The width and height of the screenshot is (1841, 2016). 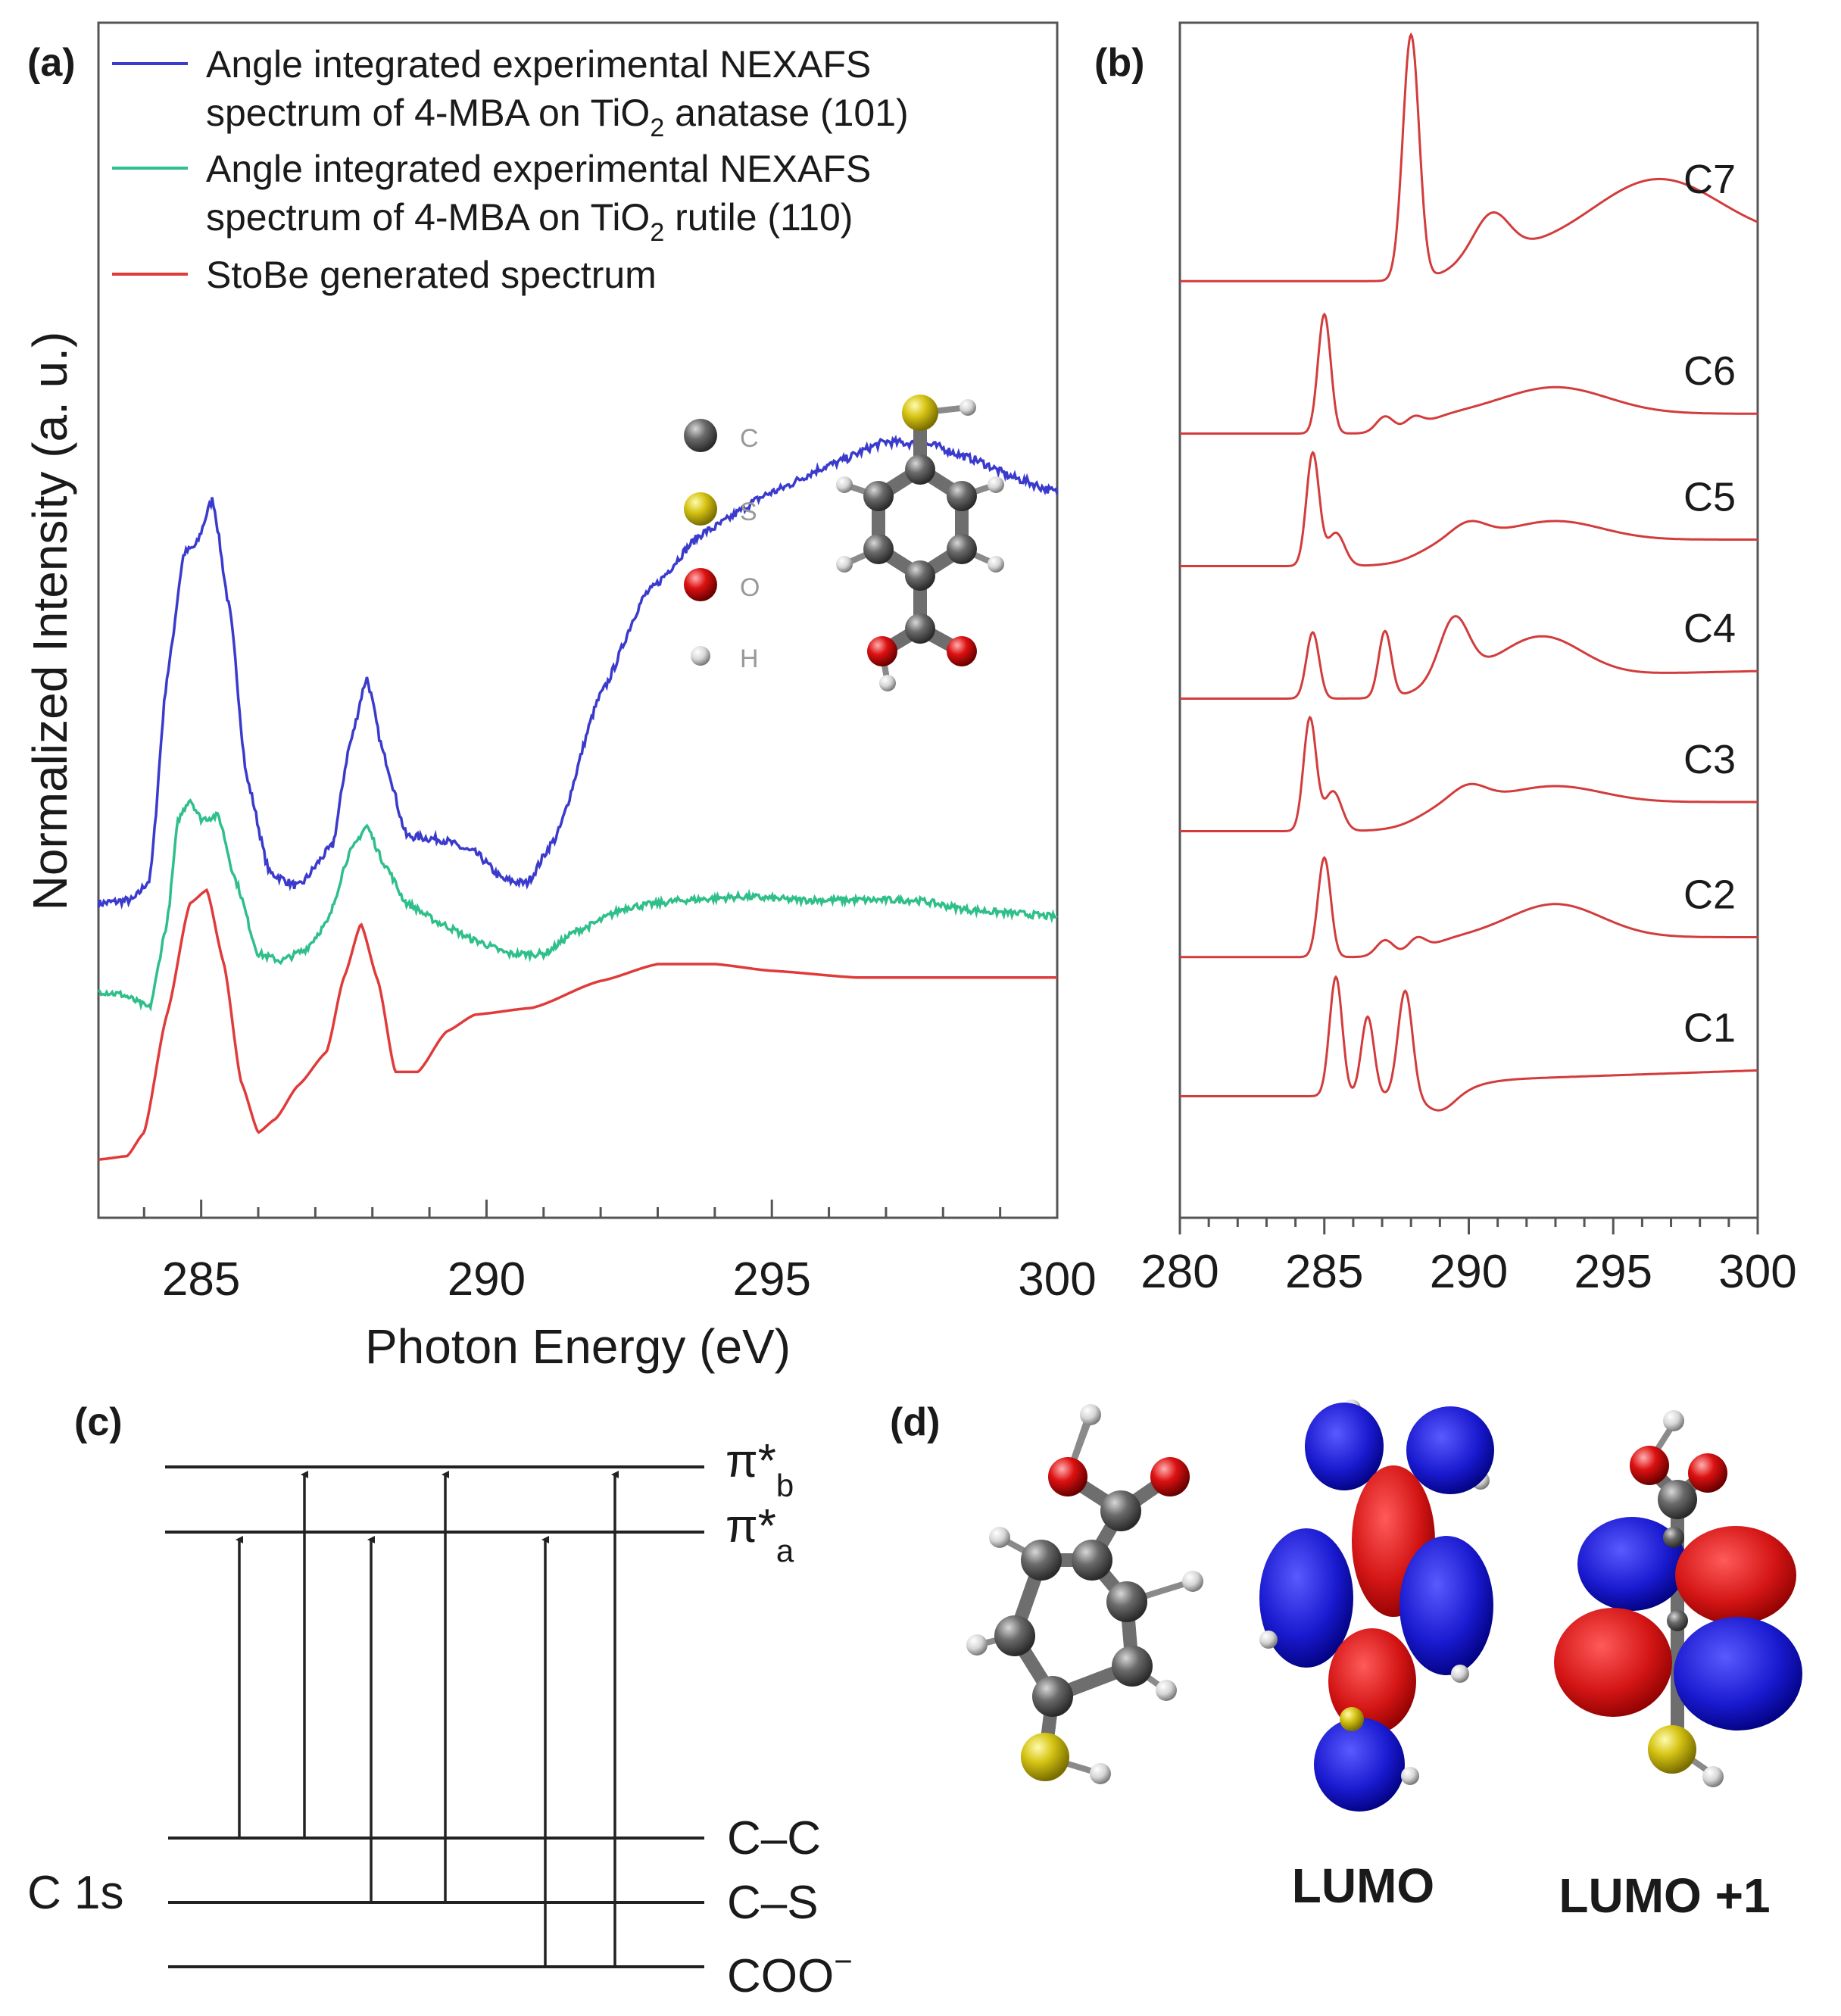 What do you see at coordinates (538, 169) in the screenshot?
I see `legend-rutile-line1: Angle integrated experimental NEXAFS` at bounding box center [538, 169].